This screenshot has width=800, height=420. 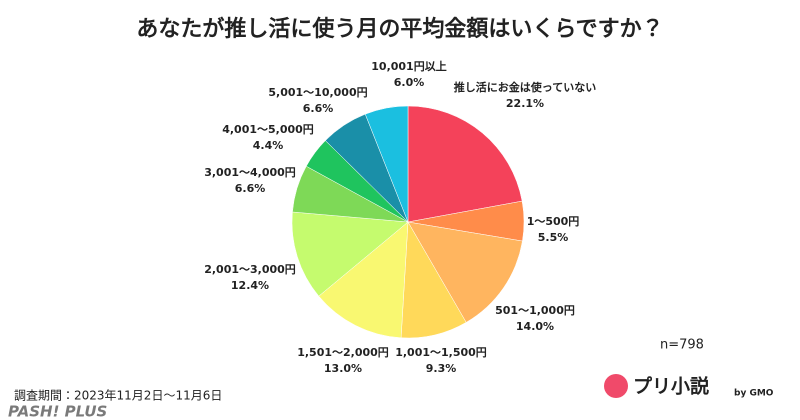 What do you see at coordinates (441, 368) in the screenshot?
I see `value-label: 9.3%` at bounding box center [441, 368].